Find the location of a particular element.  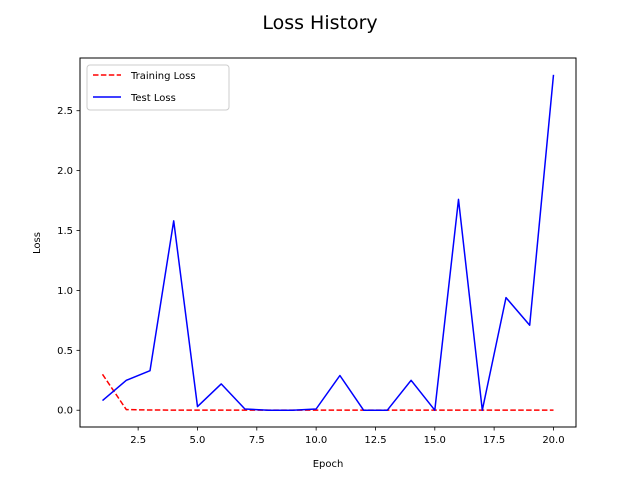

x-tick-label: 15.0 is located at coordinates (435, 440).